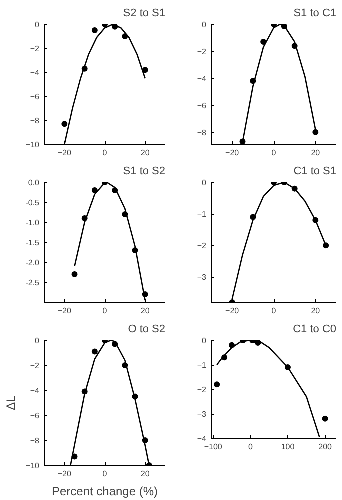  What do you see at coordinates (288, 447) in the screenshot?
I see `x-tick-label: 100` at bounding box center [288, 447].